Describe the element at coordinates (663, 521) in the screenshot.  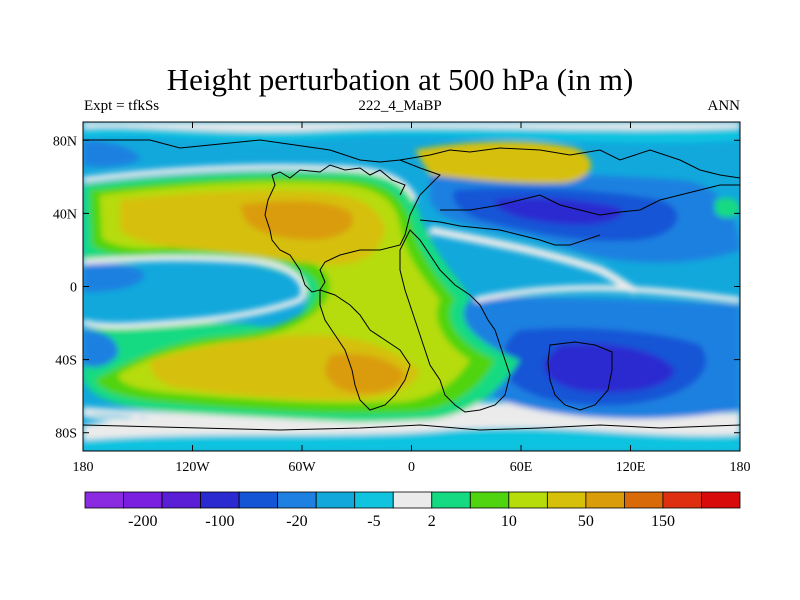
I see `colorbar-label: 150` at that location.